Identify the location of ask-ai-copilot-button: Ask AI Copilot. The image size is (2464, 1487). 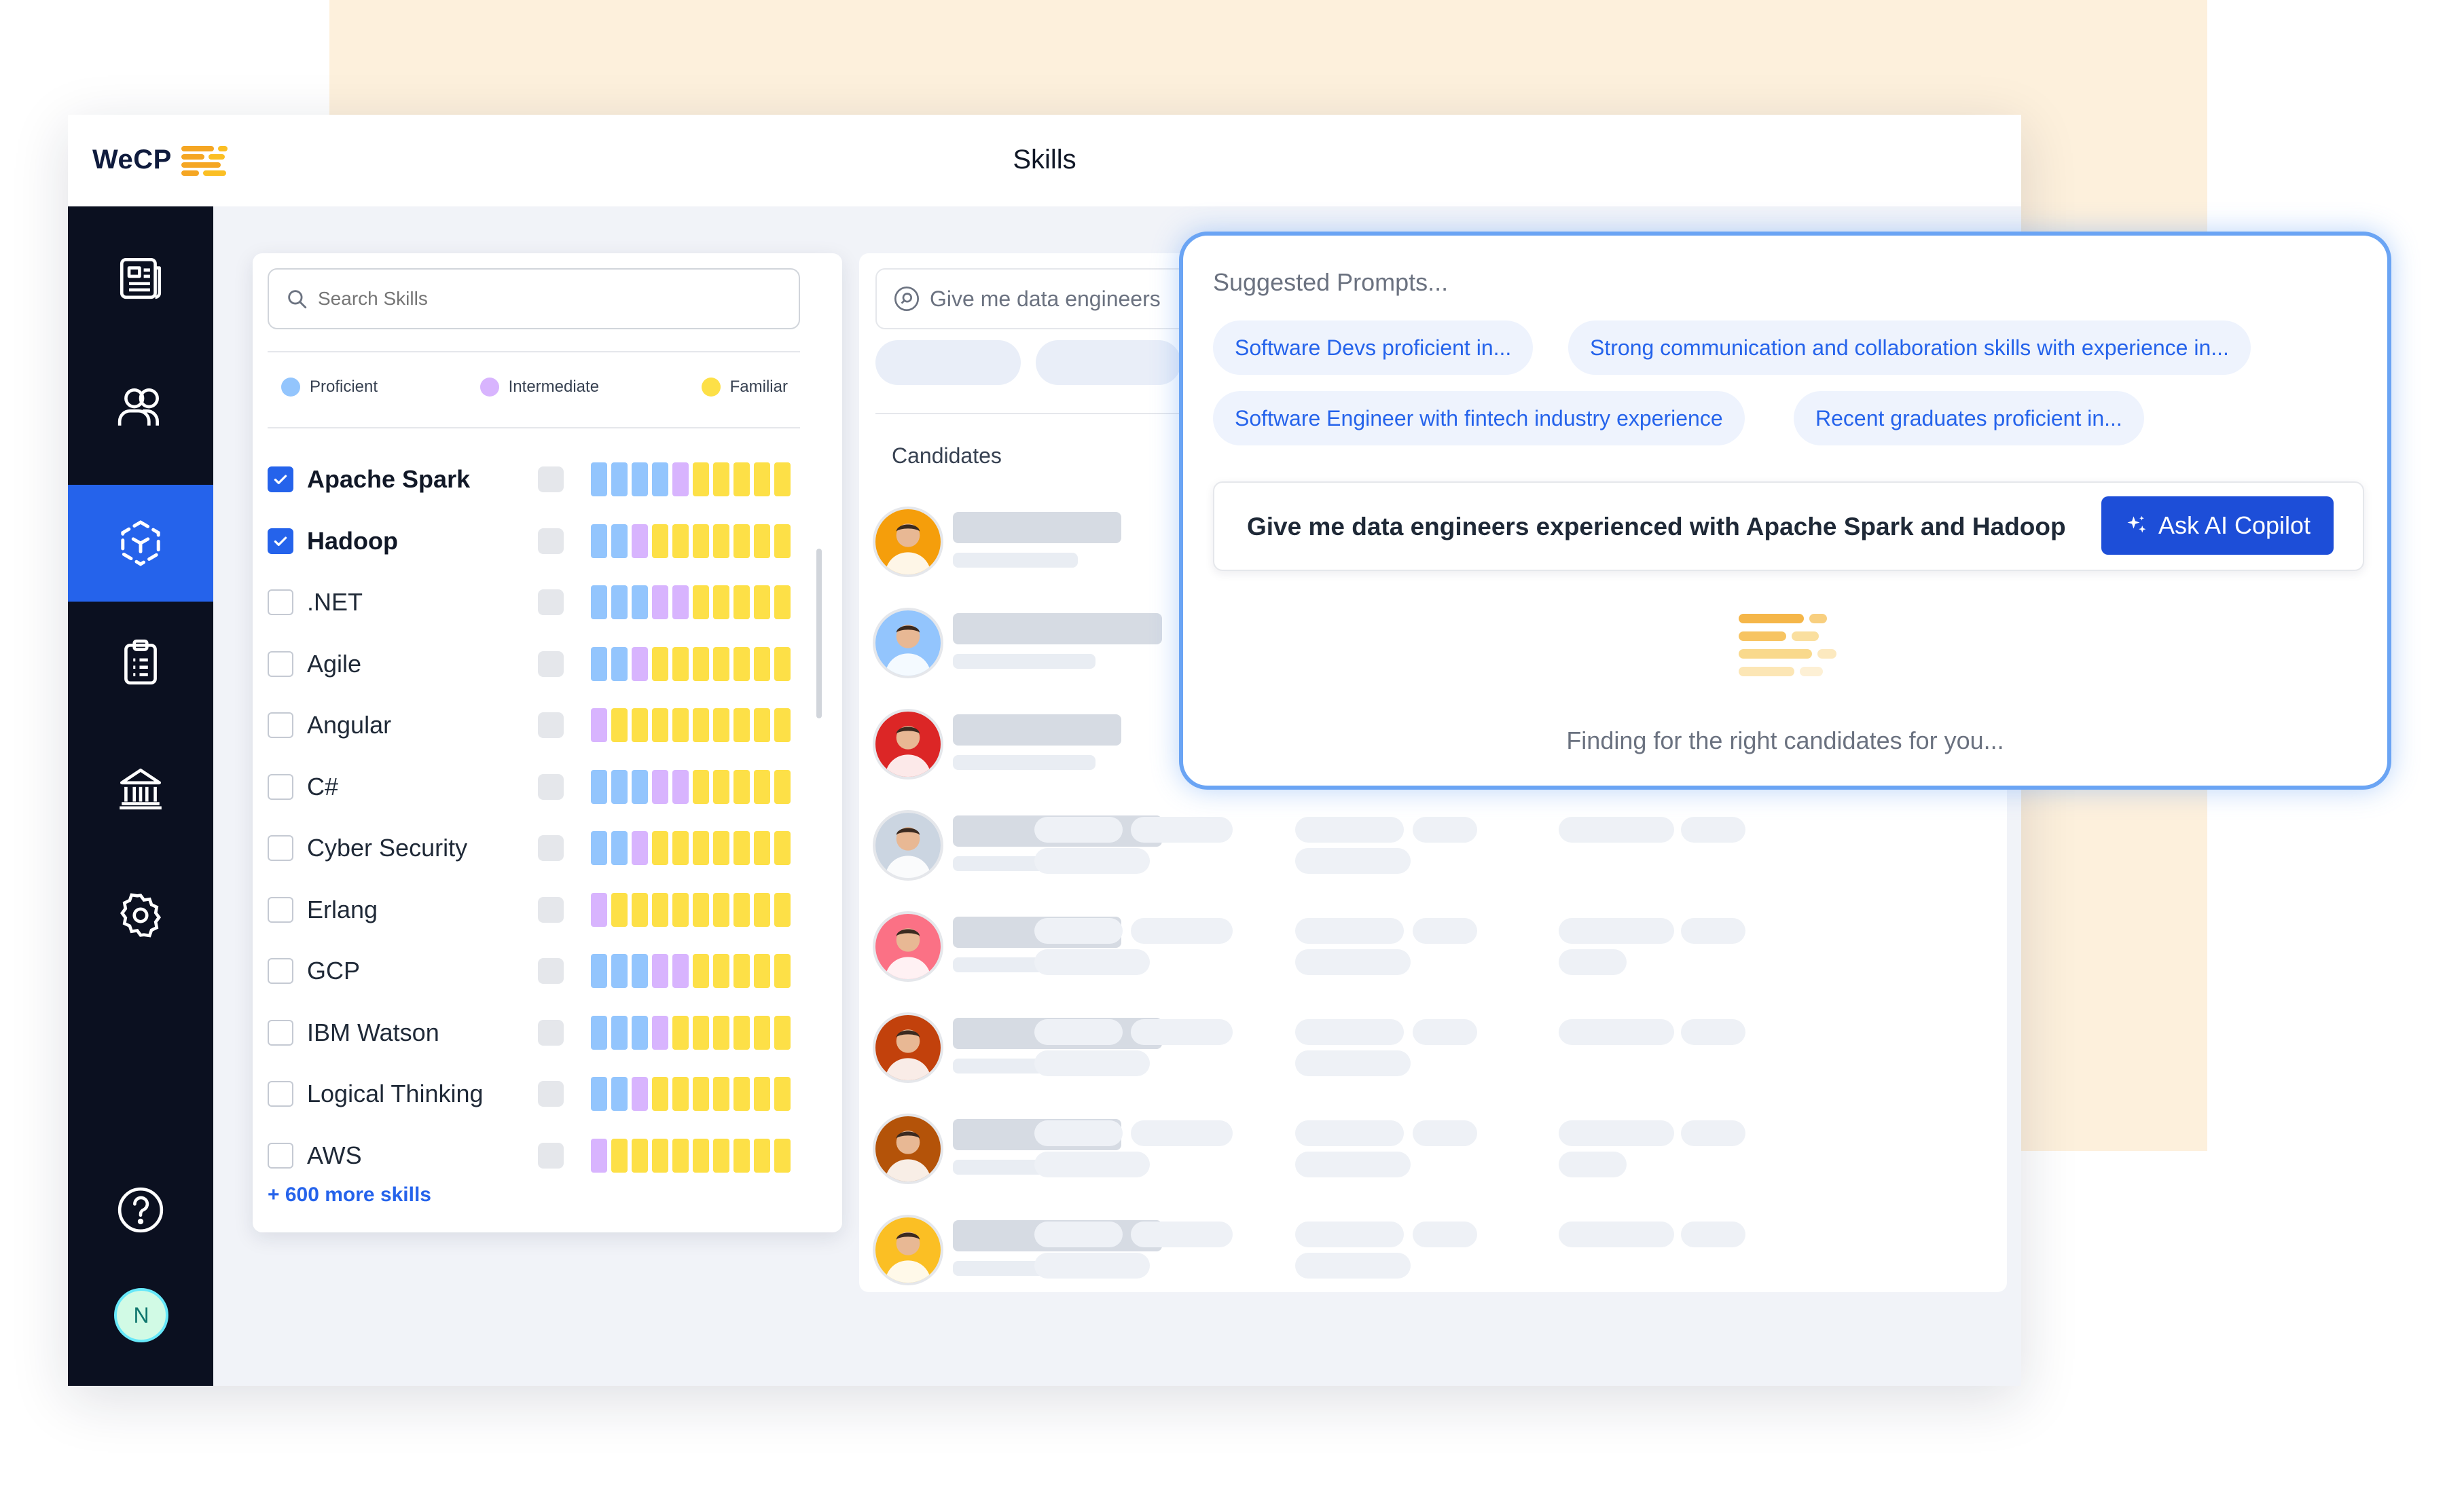
(2217, 525).